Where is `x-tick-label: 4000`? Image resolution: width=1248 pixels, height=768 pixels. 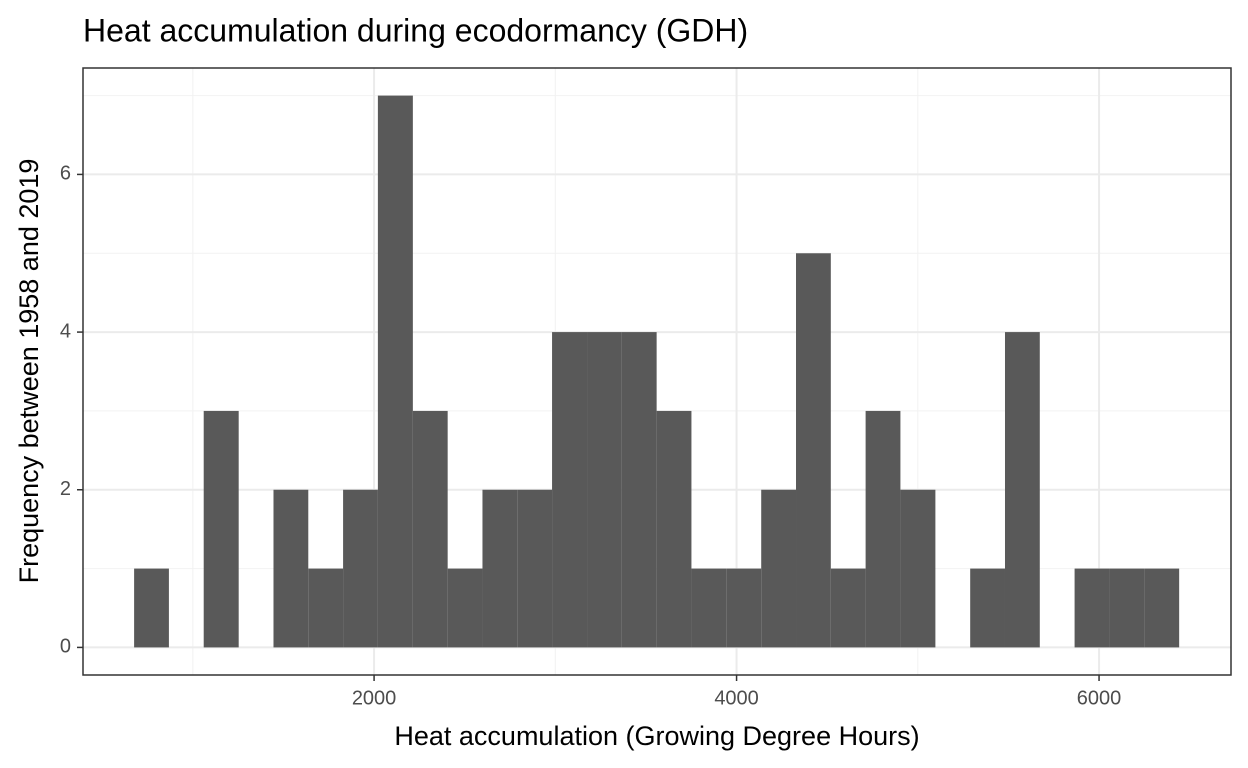
x-tick-label: 4000 is located at coordinates (736, 698).